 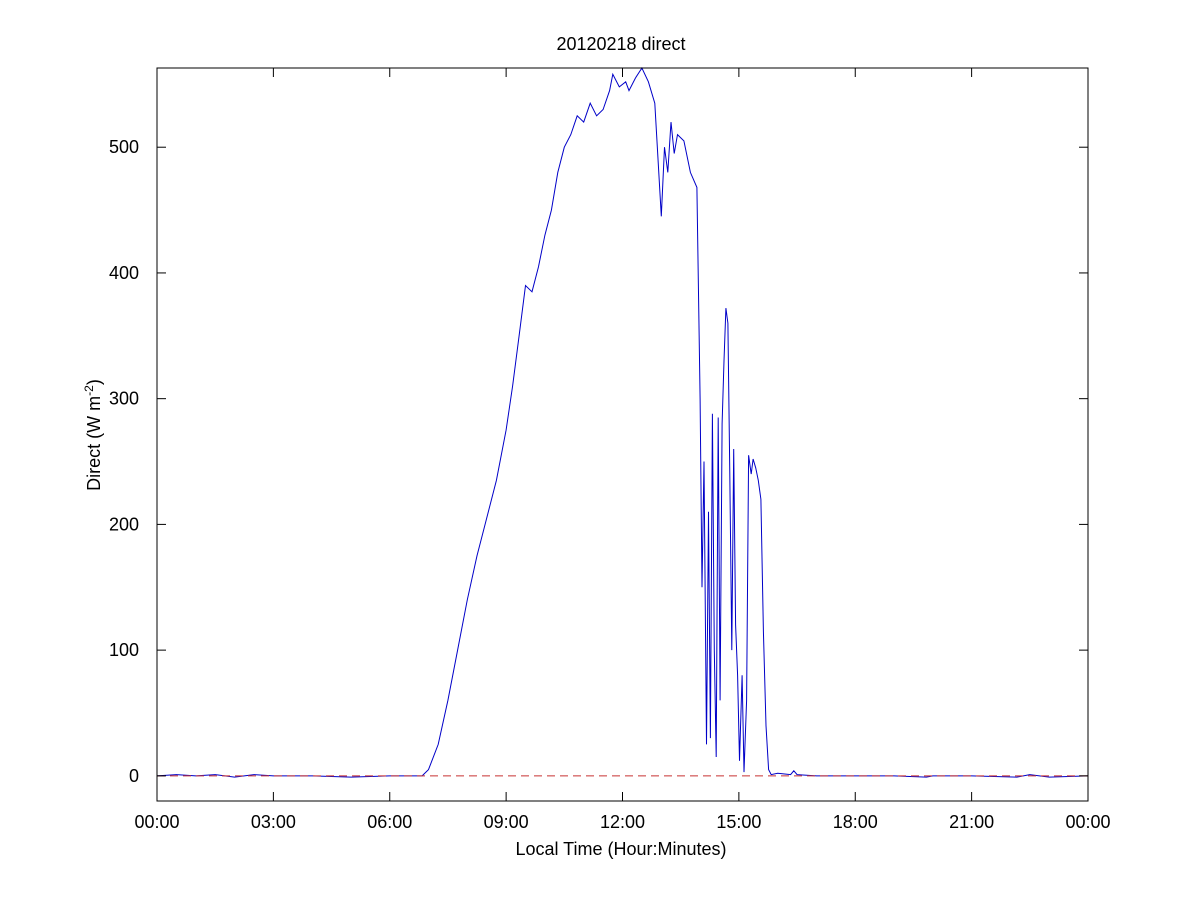 I want to click on x-tick-label: 12:00, so click(x=622, y=822).